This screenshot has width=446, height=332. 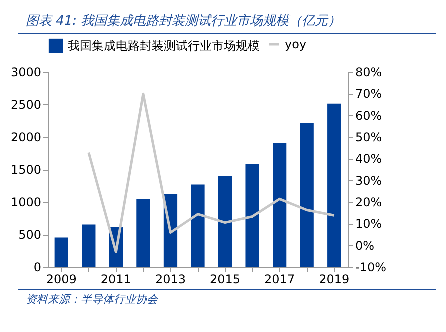 What do you see at coordinates (26, 73) in the screenshot?
I see `y-tick-label: 3000` at bounding box center [26, 73].